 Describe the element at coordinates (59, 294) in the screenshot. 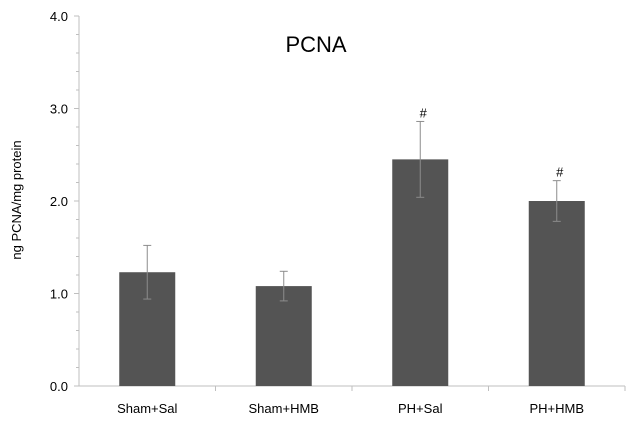

I see `y-tick-label: 1.0` at that location.